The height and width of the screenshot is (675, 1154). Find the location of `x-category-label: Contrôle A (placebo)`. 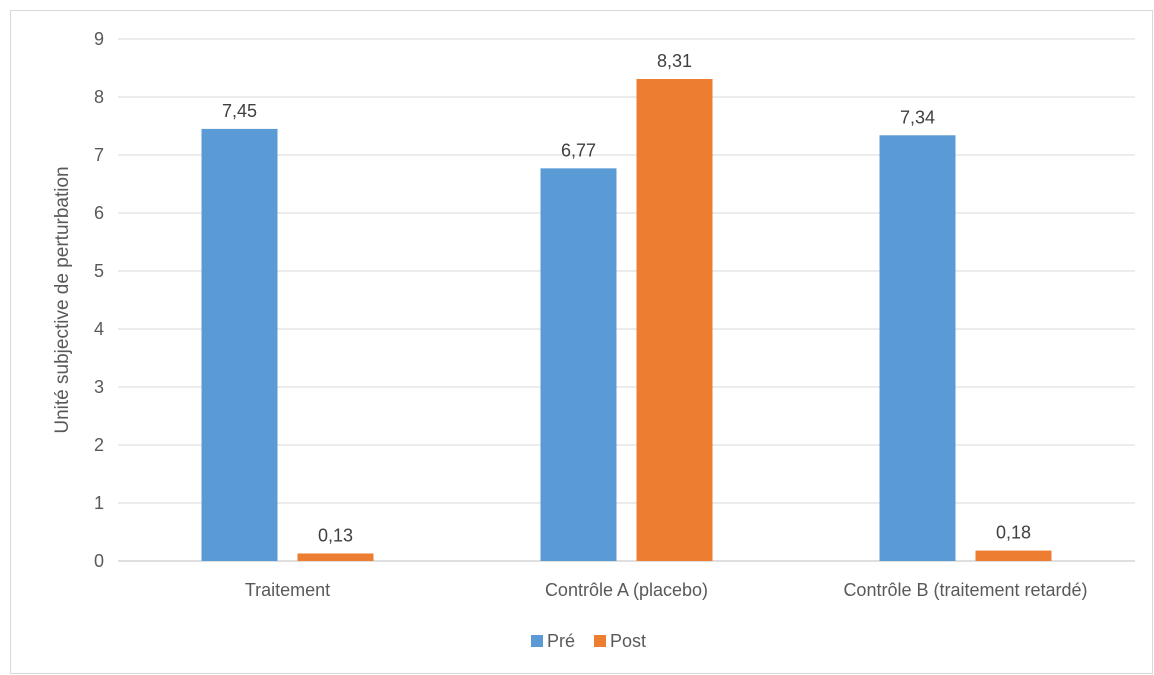

x-category-label: Contrôle A (placebo) is located at coordinates (626, 590).